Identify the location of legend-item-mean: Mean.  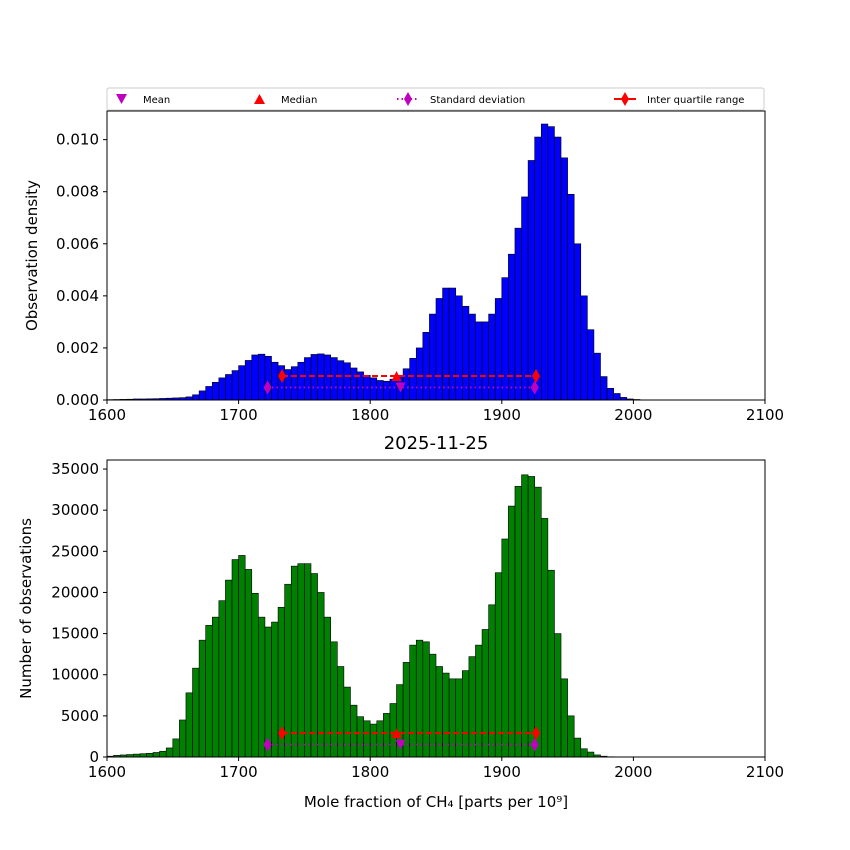
(143, 100).